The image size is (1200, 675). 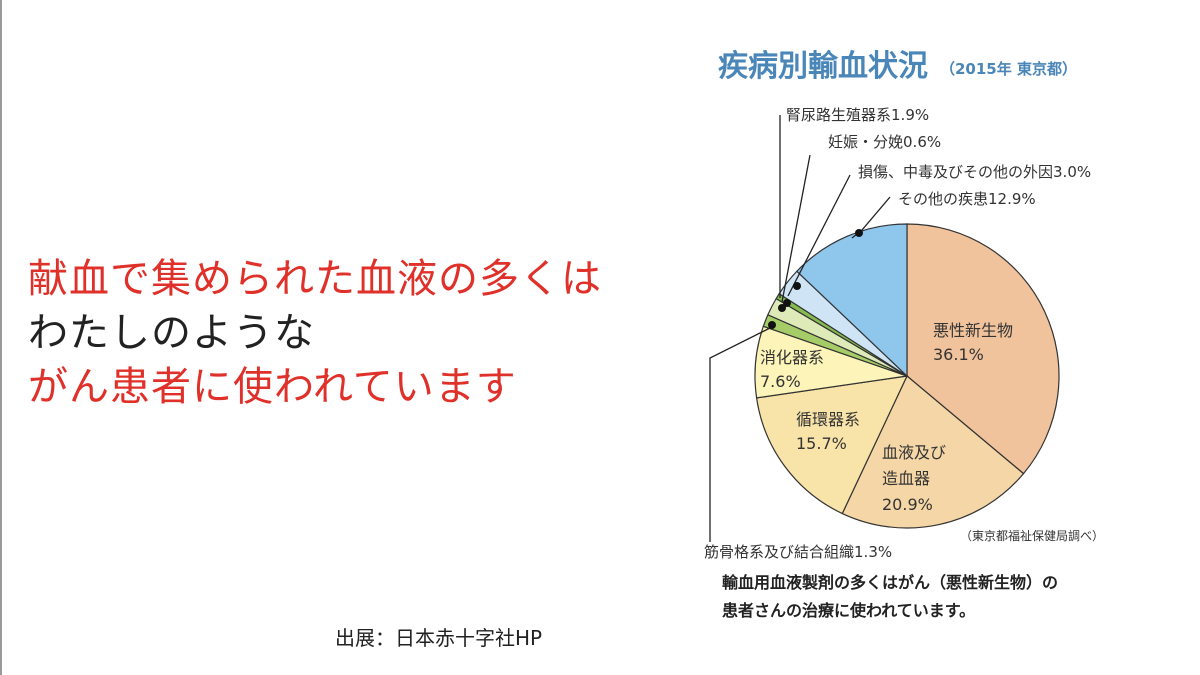 What do you see at coordinates (907, 504) in the screenshot?
I see `value-blood: 20.9%` at bounding box center [907, 504].